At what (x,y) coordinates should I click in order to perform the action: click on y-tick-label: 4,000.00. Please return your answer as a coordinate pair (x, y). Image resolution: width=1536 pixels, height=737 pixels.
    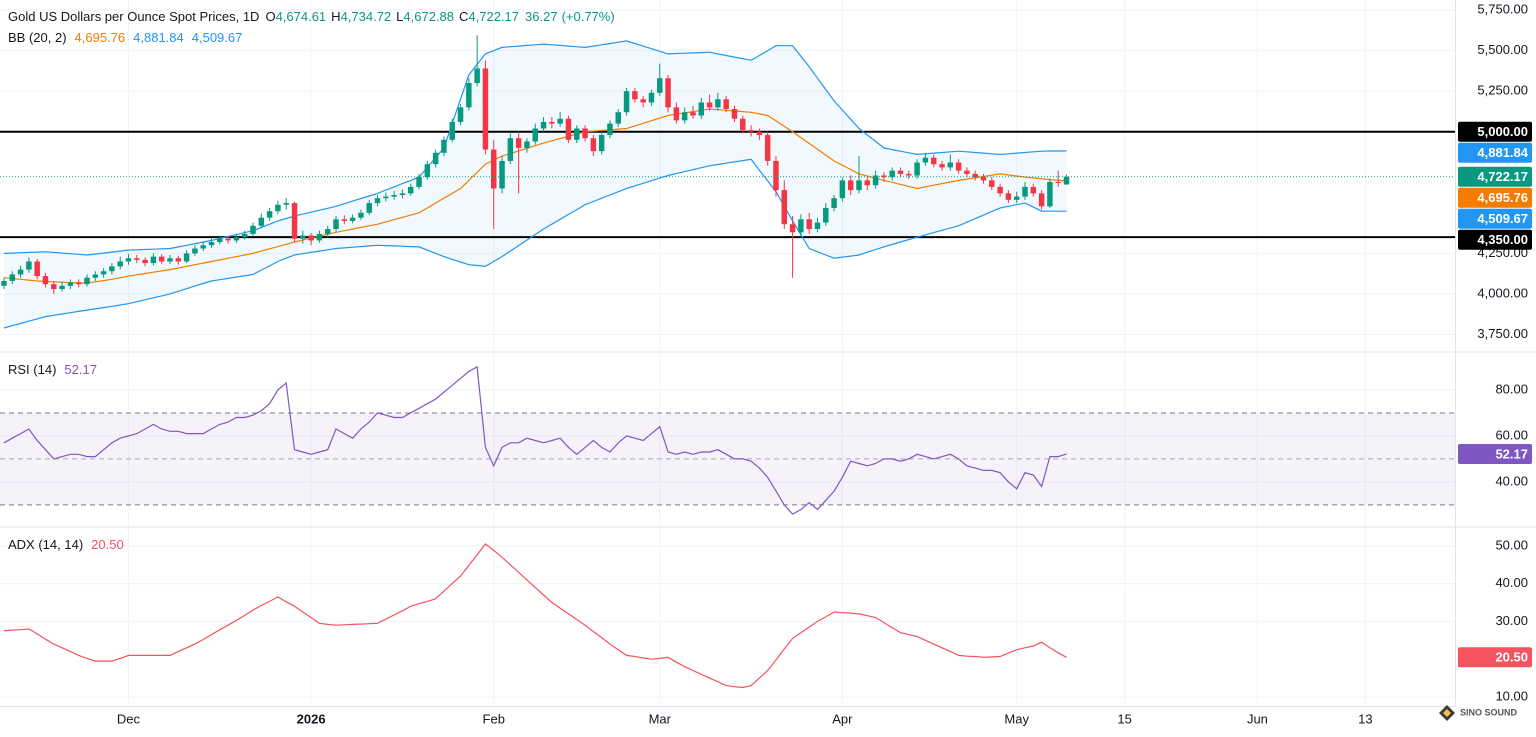
    Looking at the image, I should click on (1502, 292).